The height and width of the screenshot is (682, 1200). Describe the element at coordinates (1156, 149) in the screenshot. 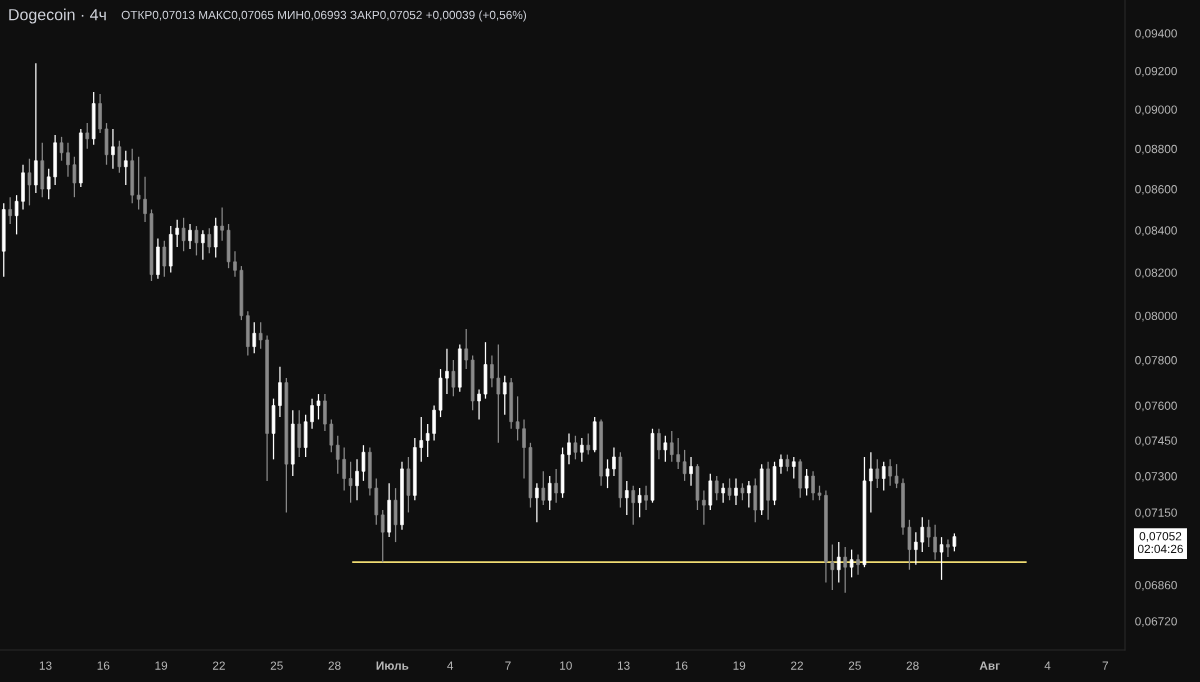

I see `y-tick-label: 0,08800` at that location.